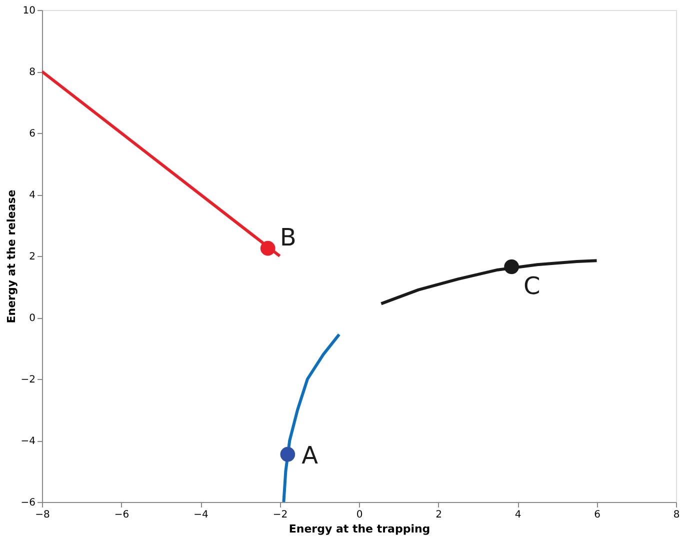  I want to click on y-tick-label: 6, so click(32, 134).